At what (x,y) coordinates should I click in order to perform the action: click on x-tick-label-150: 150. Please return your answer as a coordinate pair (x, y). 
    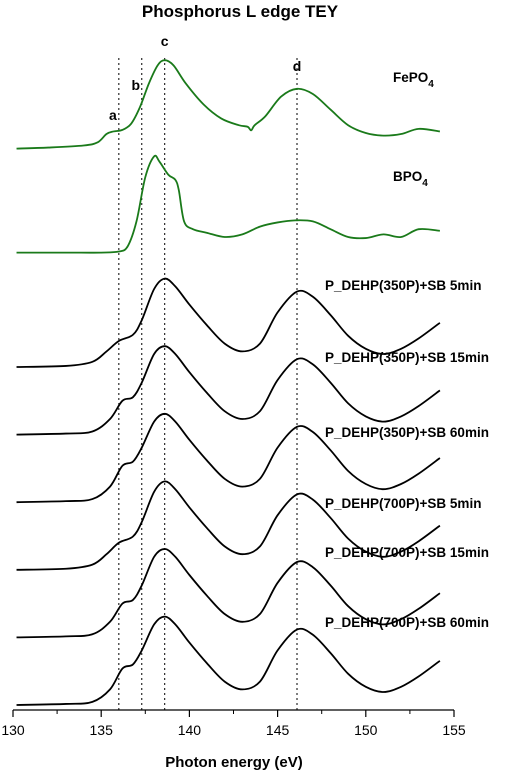
    Looking at the image, I should click on (366, 730).